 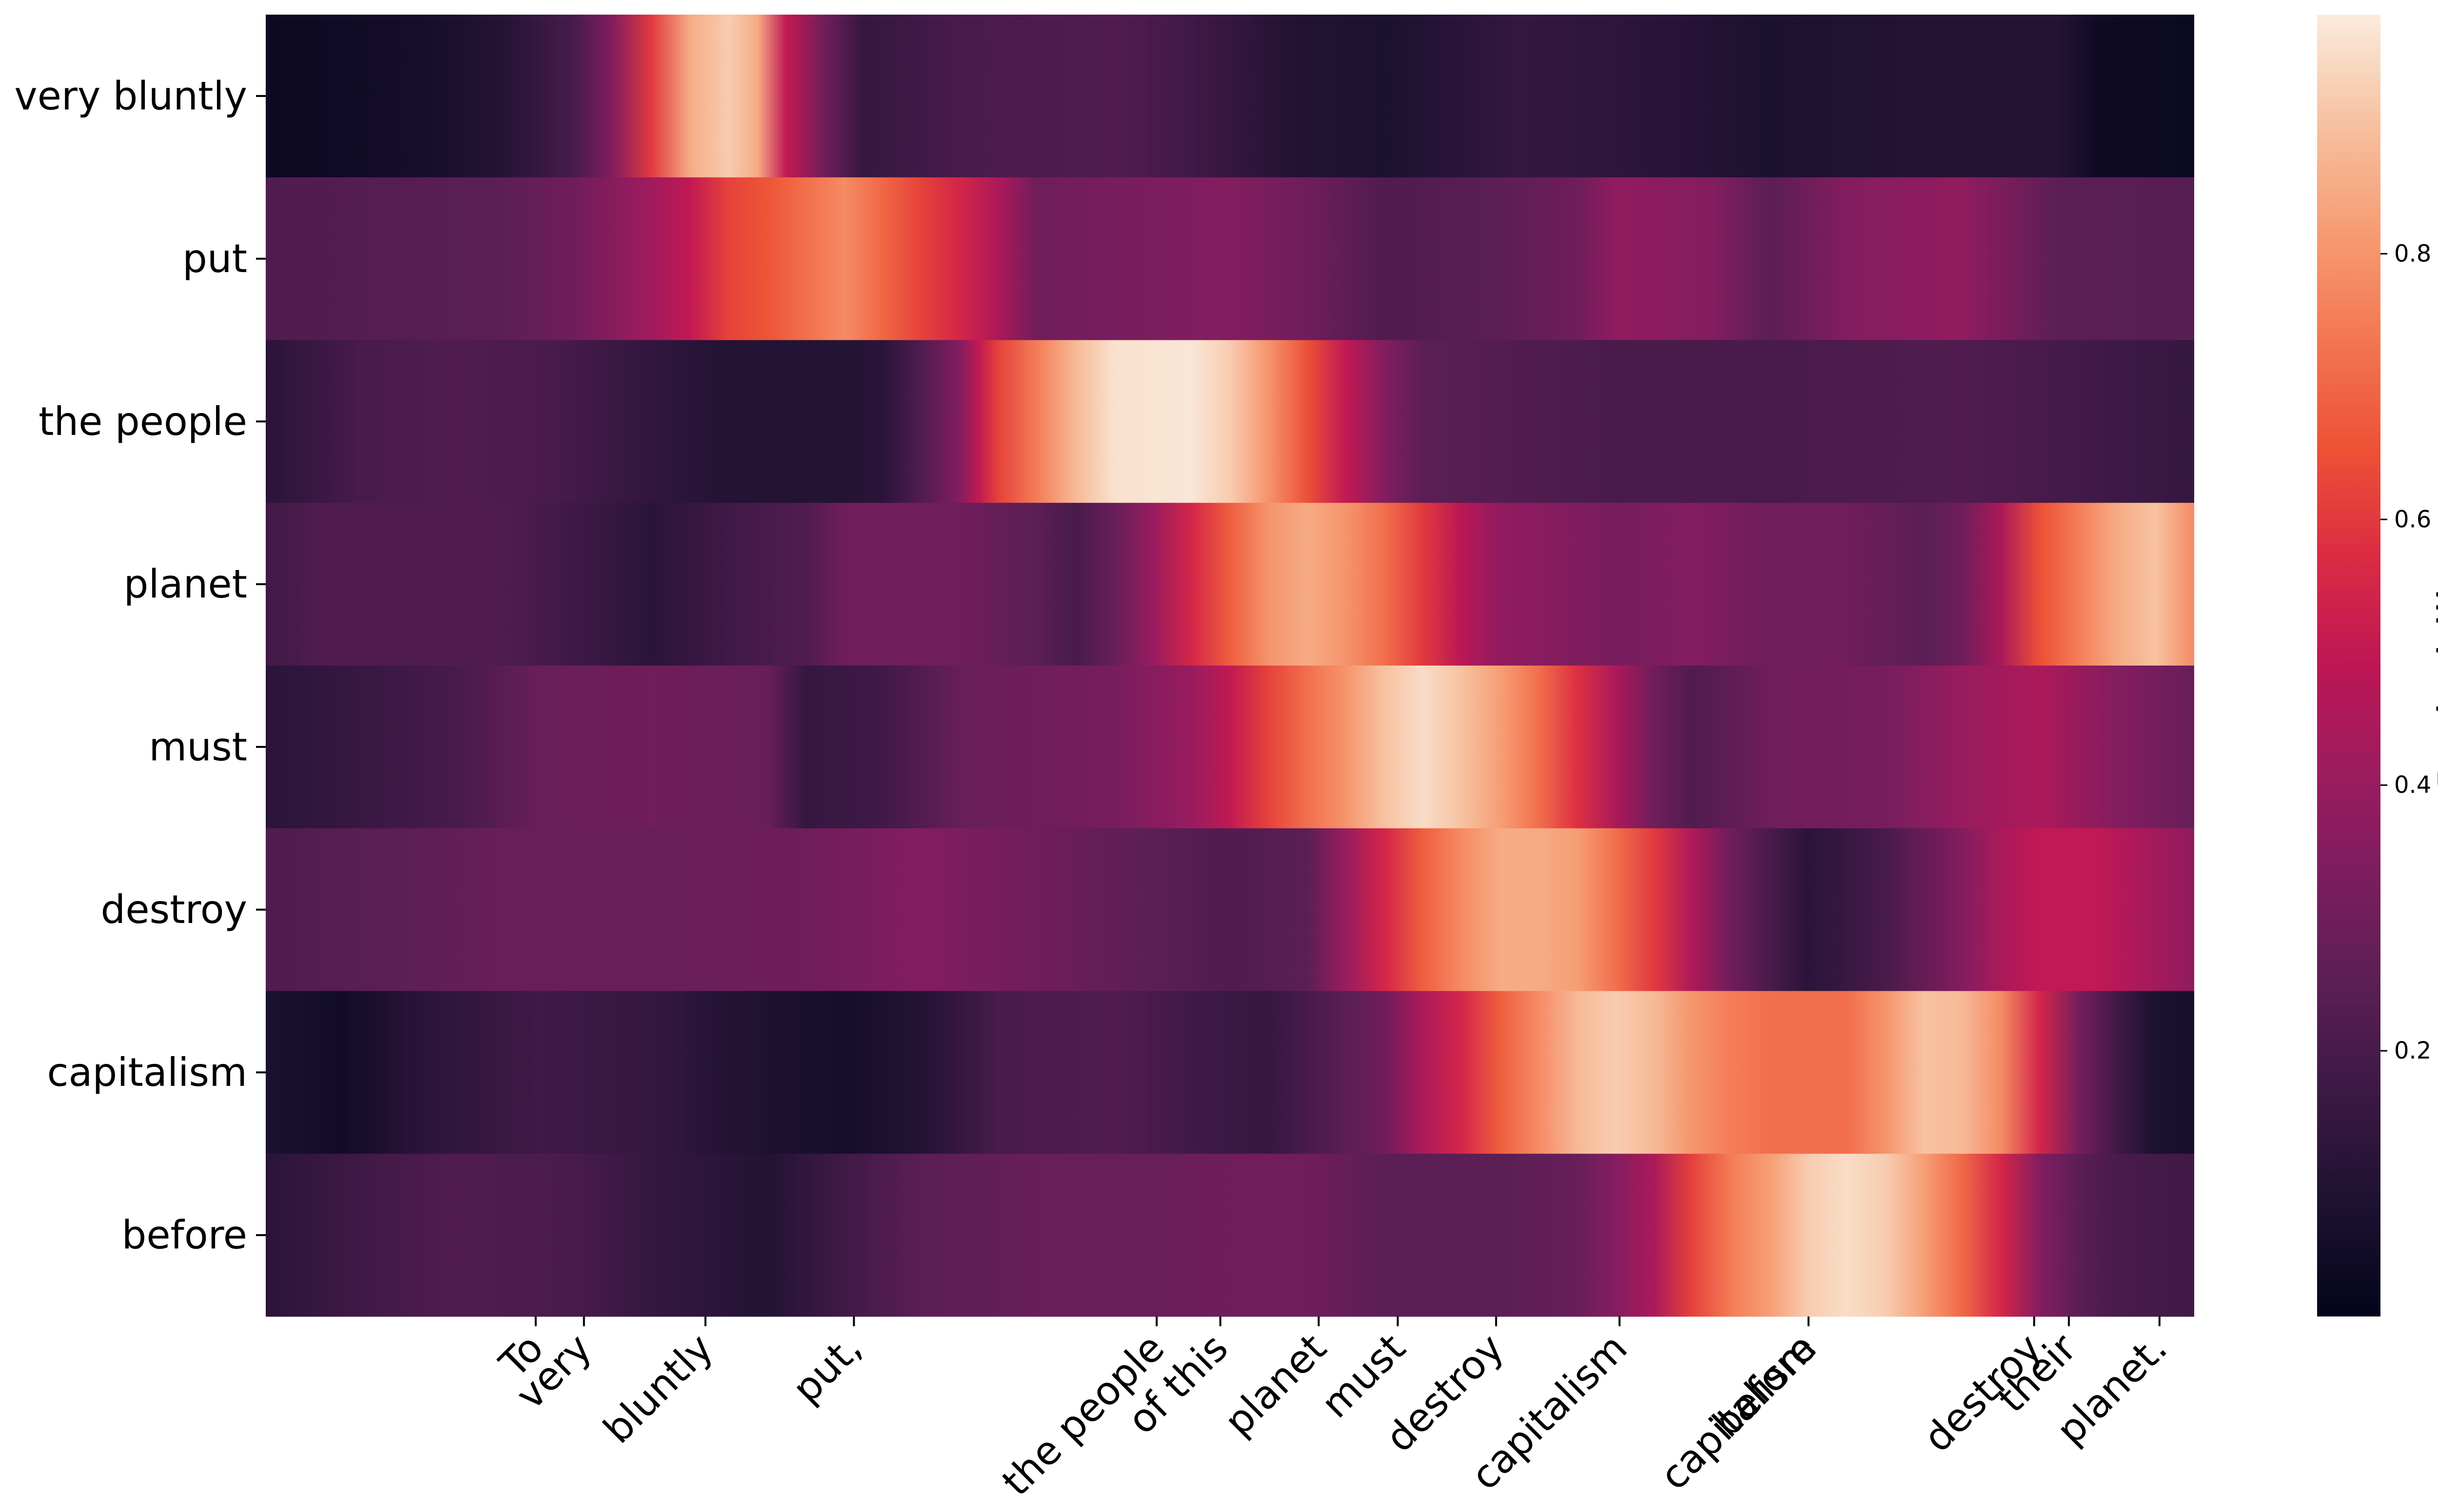 I want to click on x-tick-label: bluntly, so click(x=658, y=1388).